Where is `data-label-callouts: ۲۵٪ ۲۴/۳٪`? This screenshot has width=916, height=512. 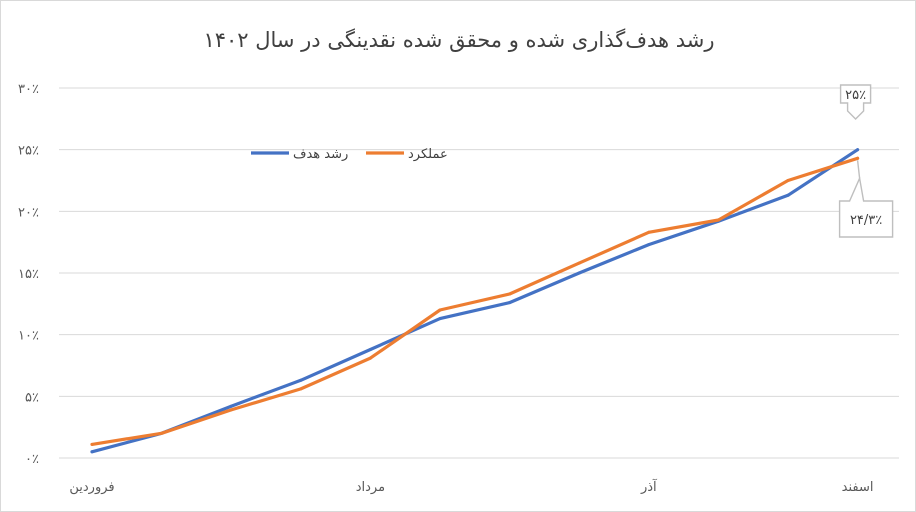 data-label-callouts: ۲۵٪ ۲۴/۳٪ is located at coordinates (866, 161).